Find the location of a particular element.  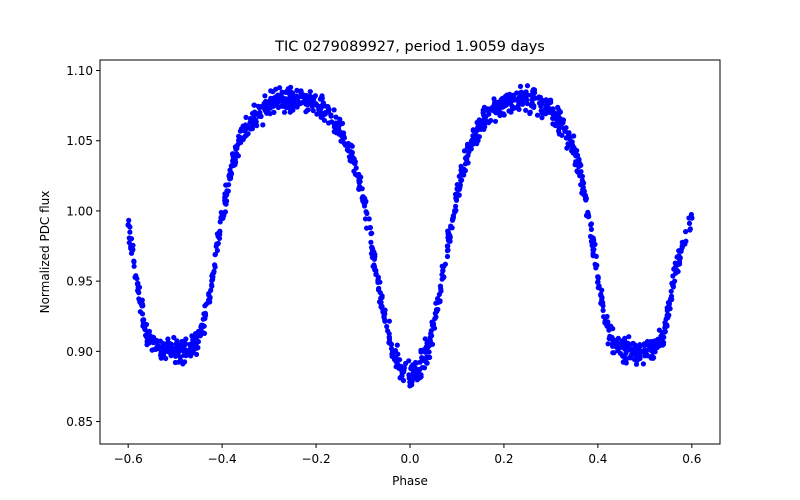

x-tick-label: 0.4 is located at coordinates (597, 459).